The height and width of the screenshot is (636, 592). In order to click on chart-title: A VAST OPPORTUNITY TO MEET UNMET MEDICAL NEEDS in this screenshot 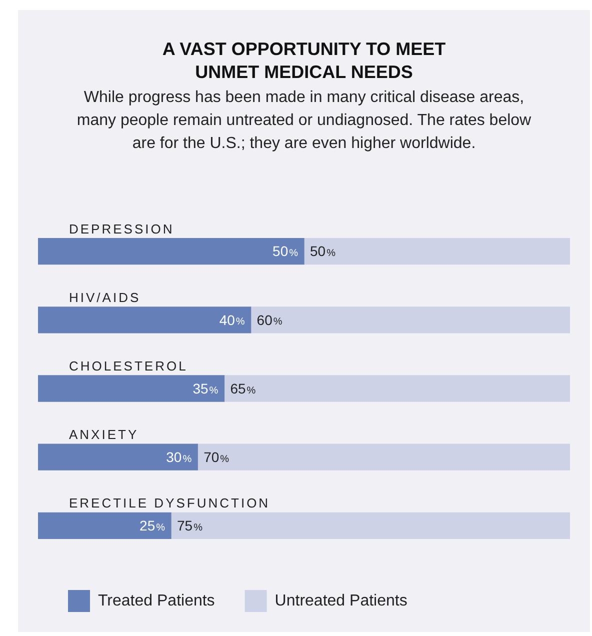, I will do `click(304, 61)`.